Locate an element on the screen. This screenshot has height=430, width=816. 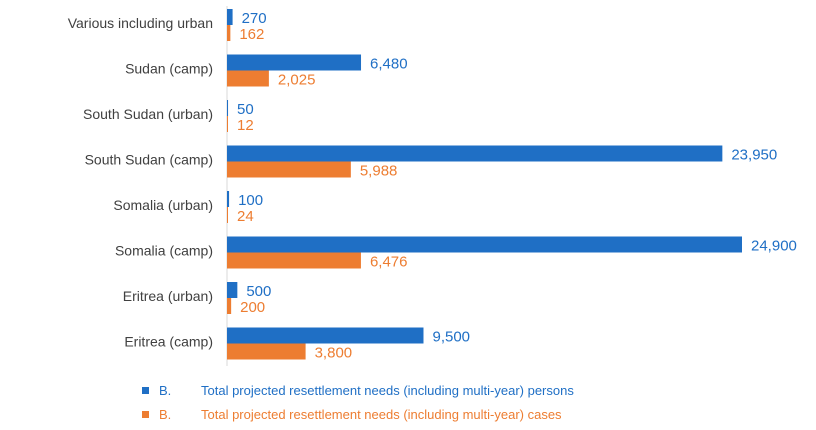
category-label-somalia-camp: Somalia (camp) is located at coordinates (164, 251).